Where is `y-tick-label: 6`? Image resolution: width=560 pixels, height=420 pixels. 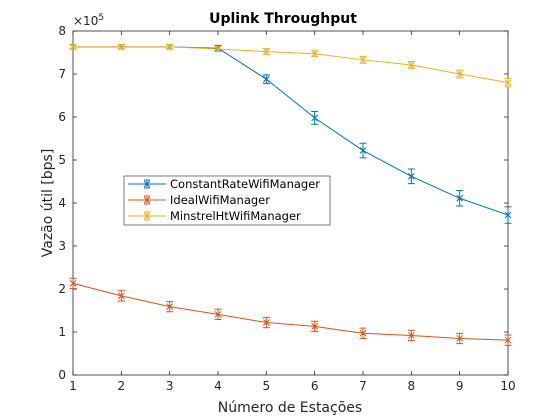 y-tick-label: 6 is located at coordinates (62, 117).